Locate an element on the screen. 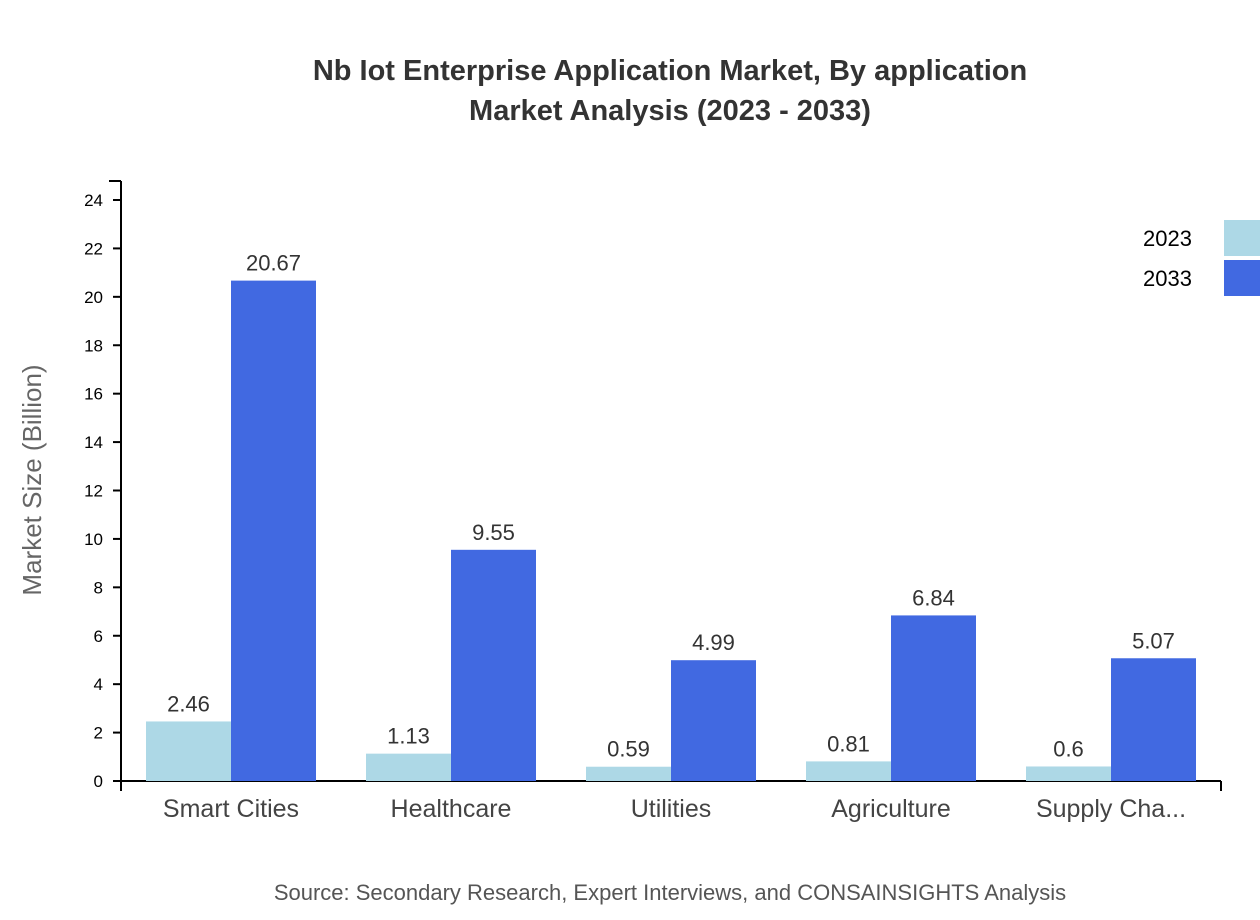  y-tick-label: 6 is located at coordinates (98, 636).